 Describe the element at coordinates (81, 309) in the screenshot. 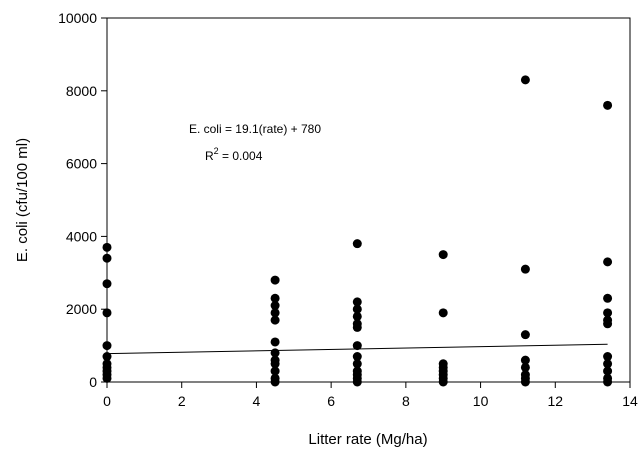

I see `y-tick-label: 2000` at that location.